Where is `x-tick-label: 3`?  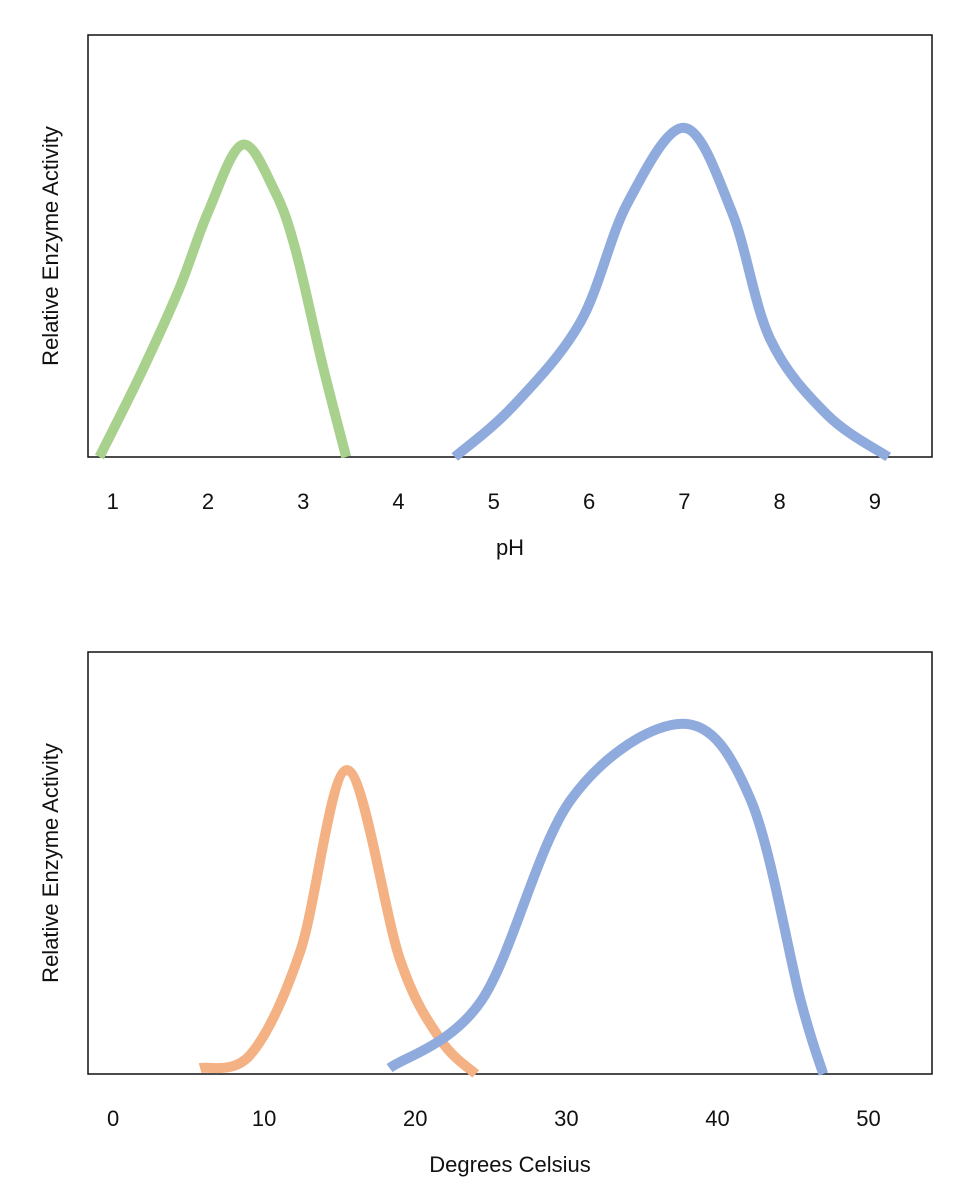 x-tick-label: 3 is located at coordinates (303, 501).